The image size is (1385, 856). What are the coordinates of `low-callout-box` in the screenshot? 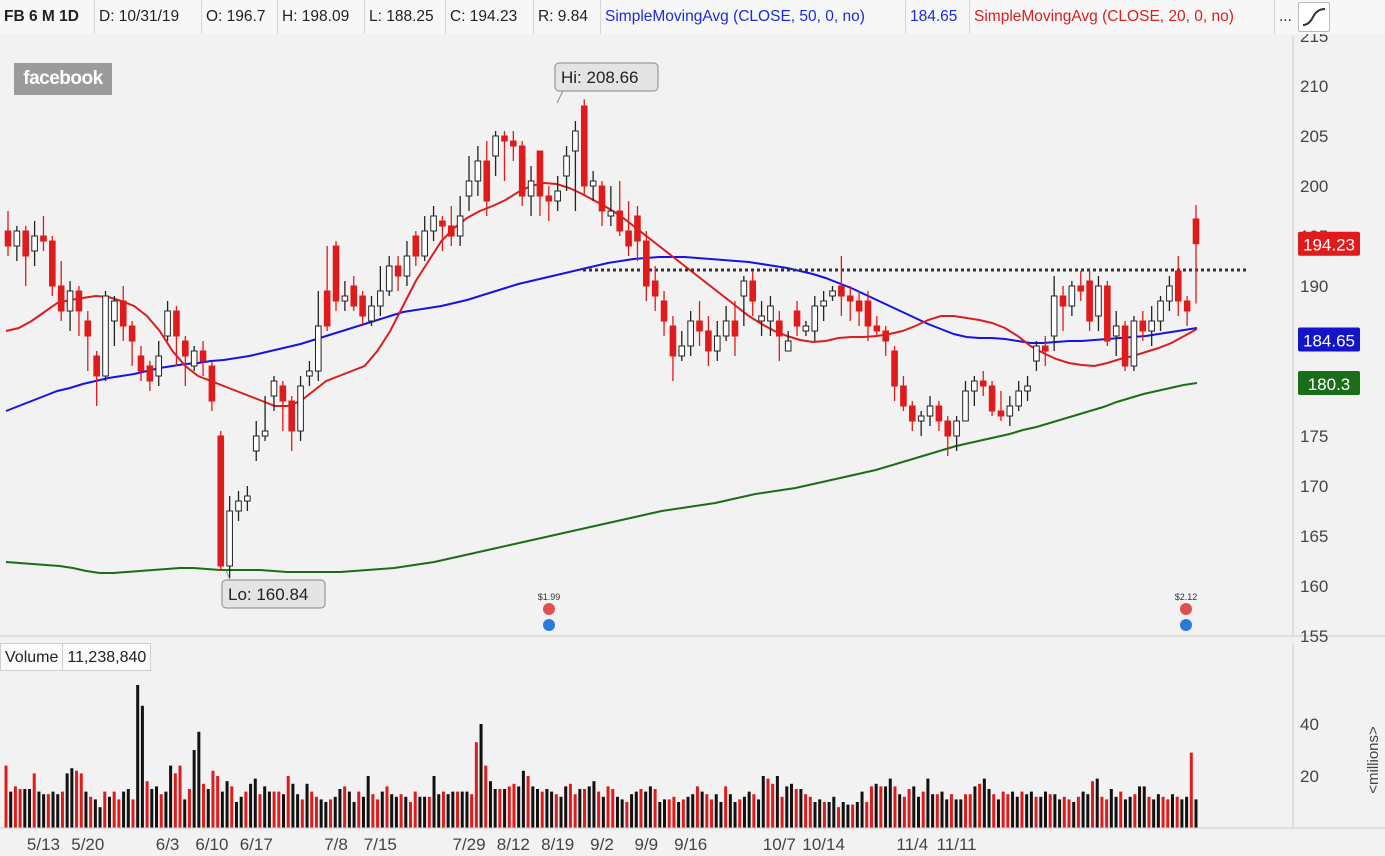 It's located at (273, 594).